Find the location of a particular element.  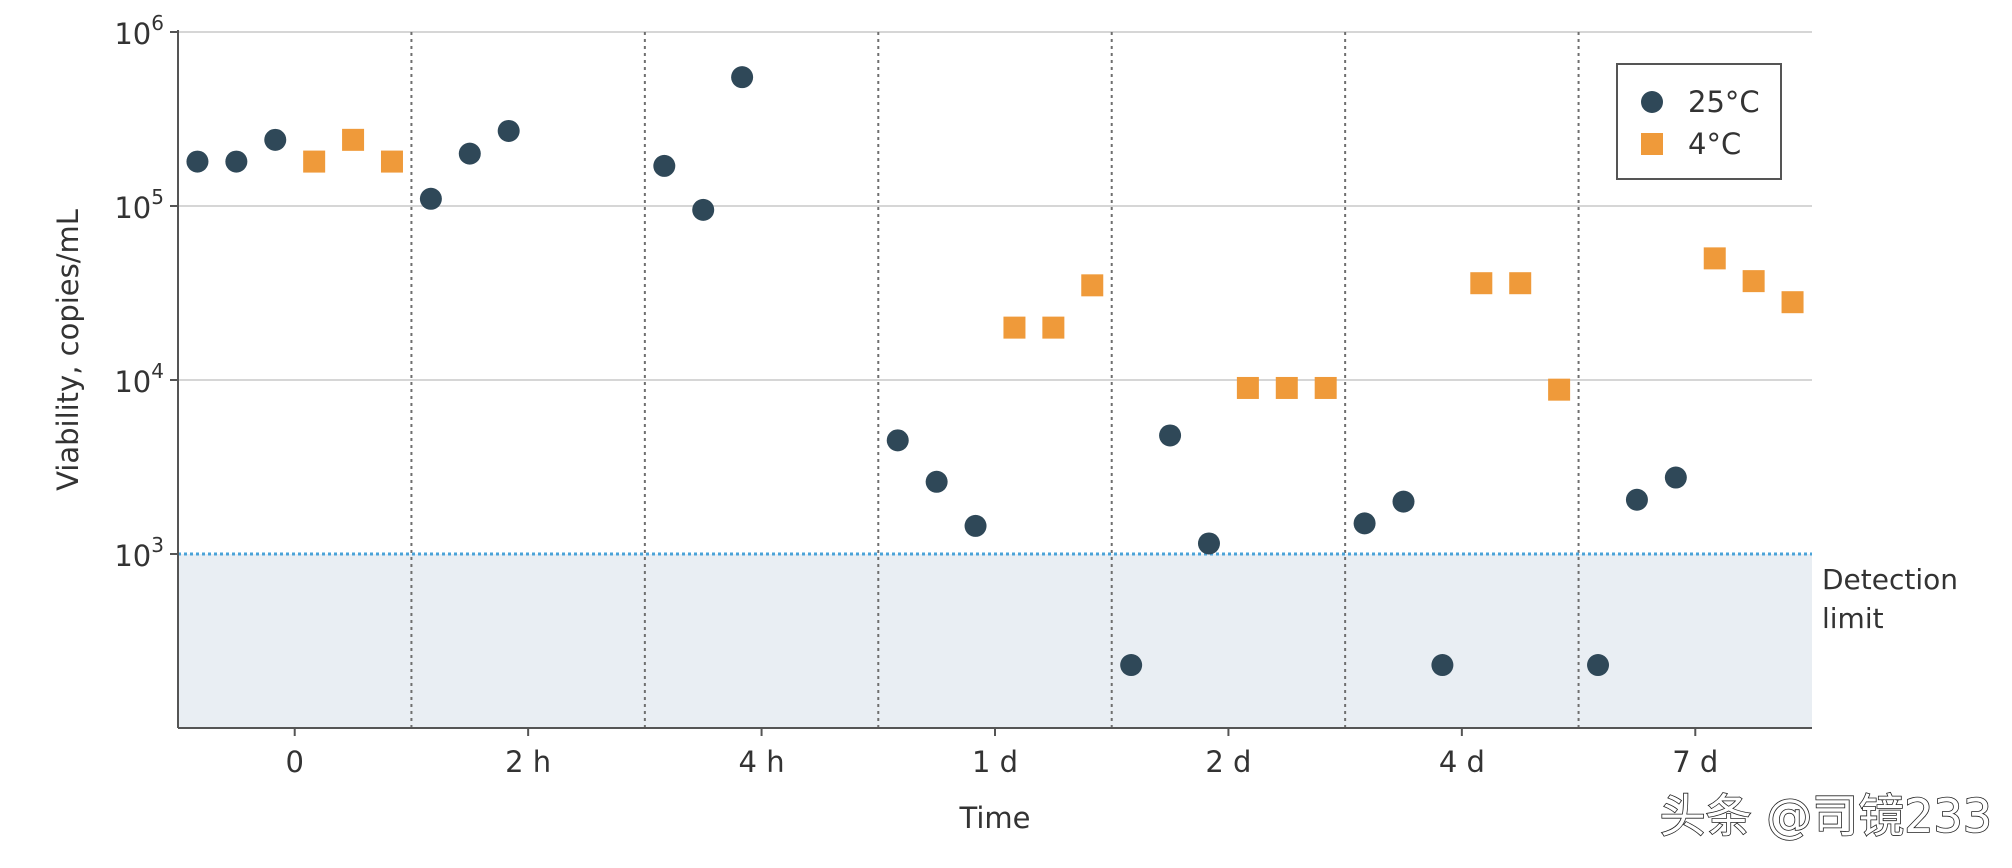

legend-box is located at coordinates (1699, 121).